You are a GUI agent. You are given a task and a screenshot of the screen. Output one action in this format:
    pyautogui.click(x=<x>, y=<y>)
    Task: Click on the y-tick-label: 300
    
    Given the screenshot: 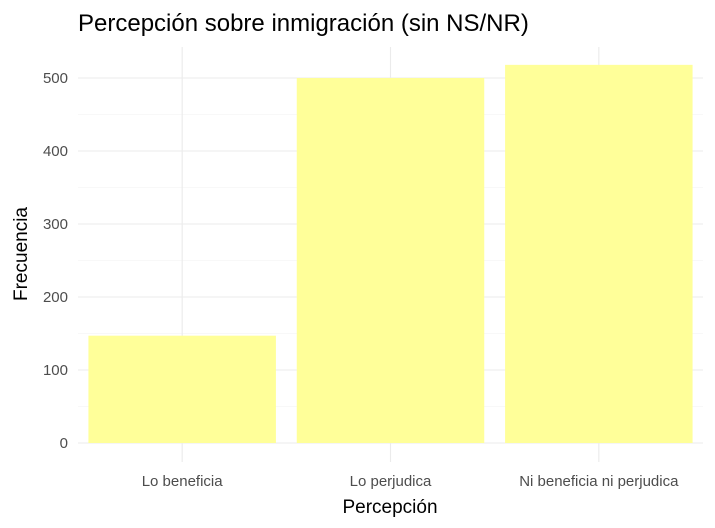 What is the action you would take?
    pyautogui.click(x=55, y=224)
    